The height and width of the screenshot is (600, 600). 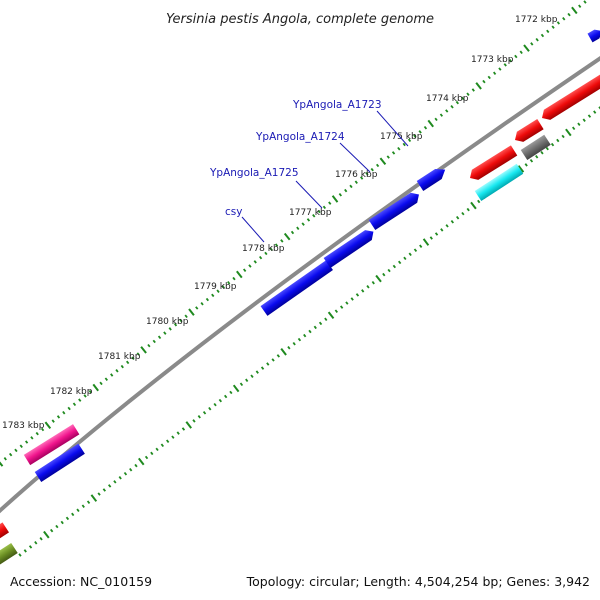 I want to click on gene-feature-olive, so click(x=9, y=554).